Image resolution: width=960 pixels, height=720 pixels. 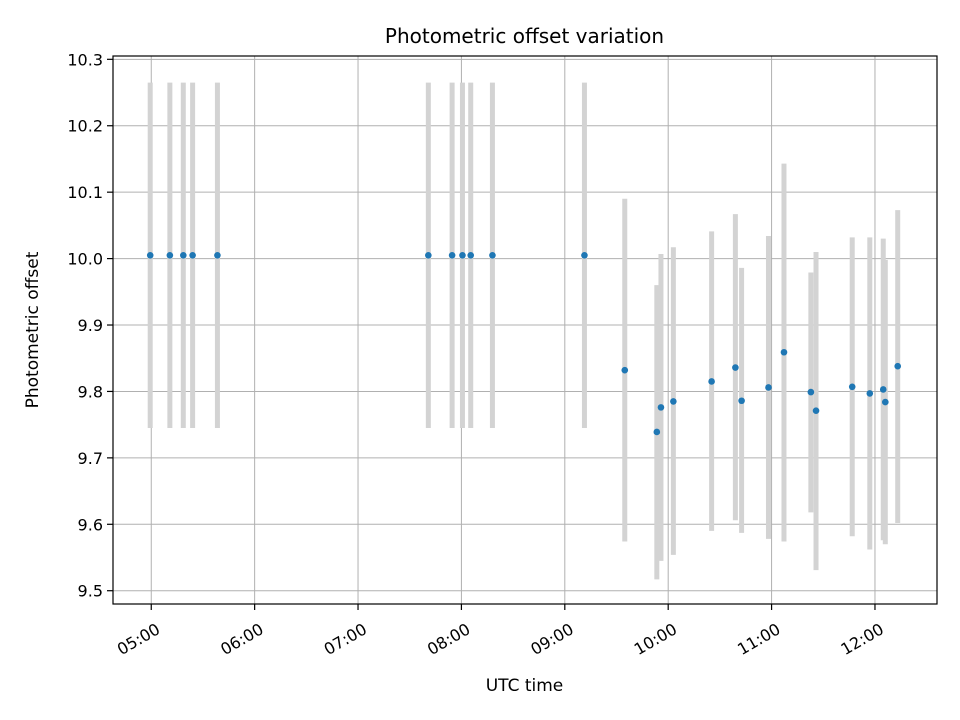 I want to click on y-axis-label: Photometric offset, so click(x=33, y=329).